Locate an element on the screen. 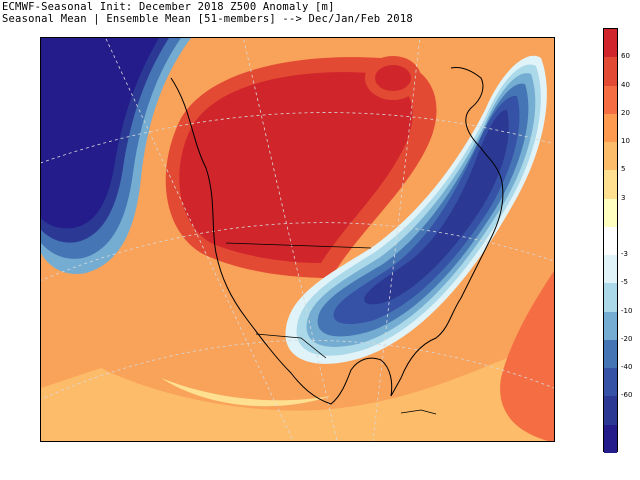 This screenshot has width=640, height=480. legend-tick-label: -20 is located at coordinates (627, 338).